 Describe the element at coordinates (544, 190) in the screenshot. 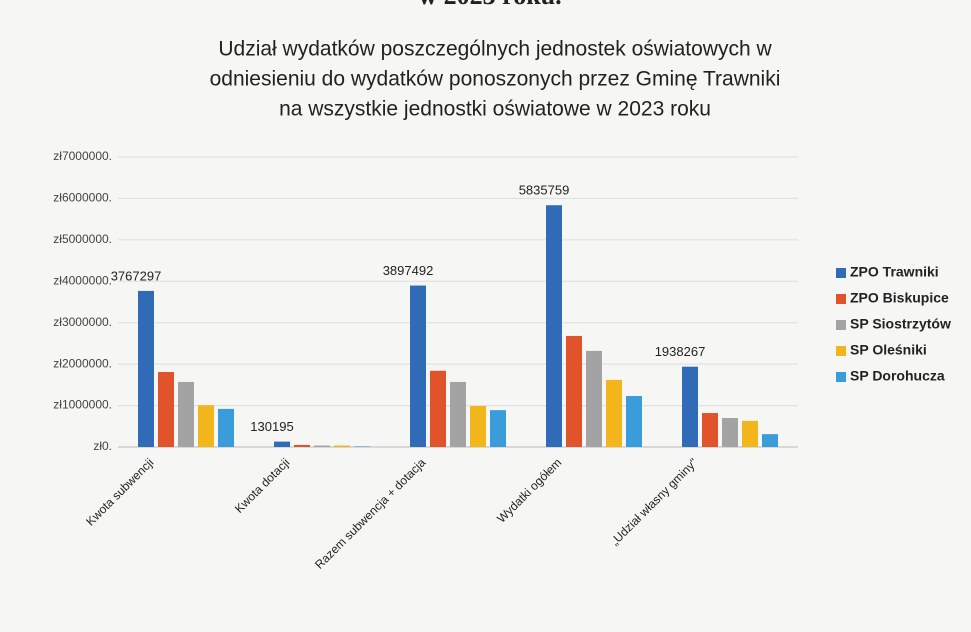

I see `data-label: 5835759` at that location.